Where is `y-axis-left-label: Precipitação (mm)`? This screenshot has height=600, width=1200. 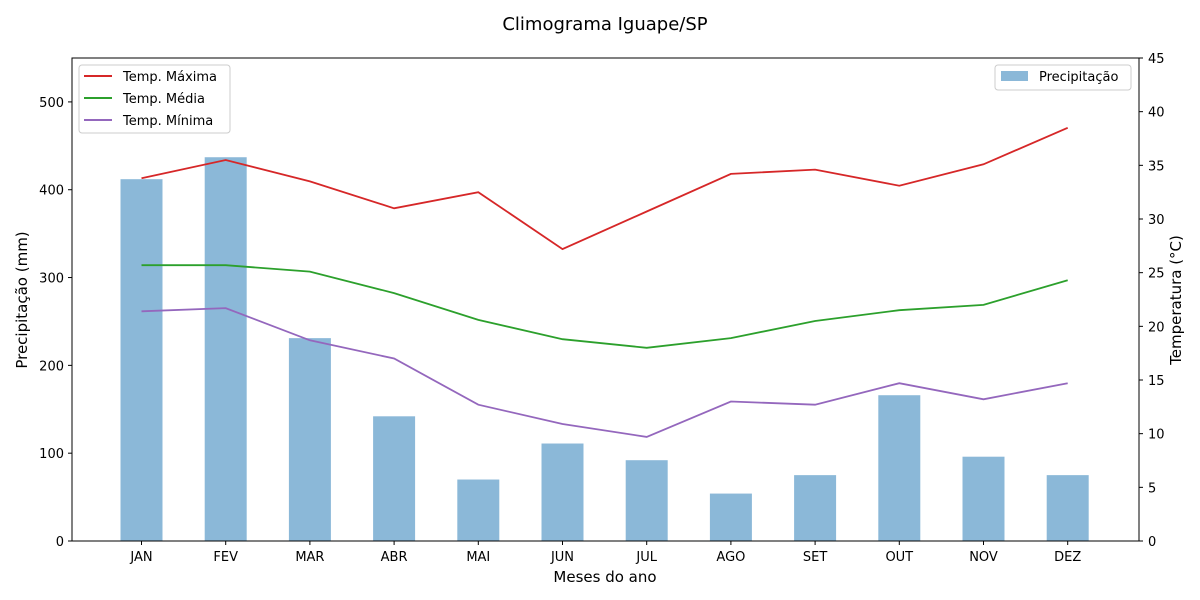 y-axis-left-label: Precipitação (mm) is located at coordinates (22, 299).